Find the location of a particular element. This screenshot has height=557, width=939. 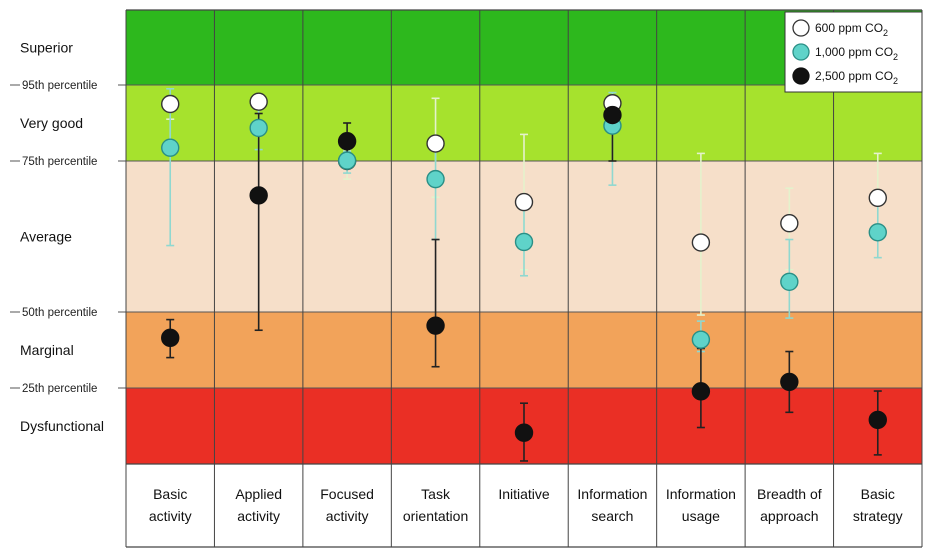

band-label: Marginal is located at coordinates (47, 350).